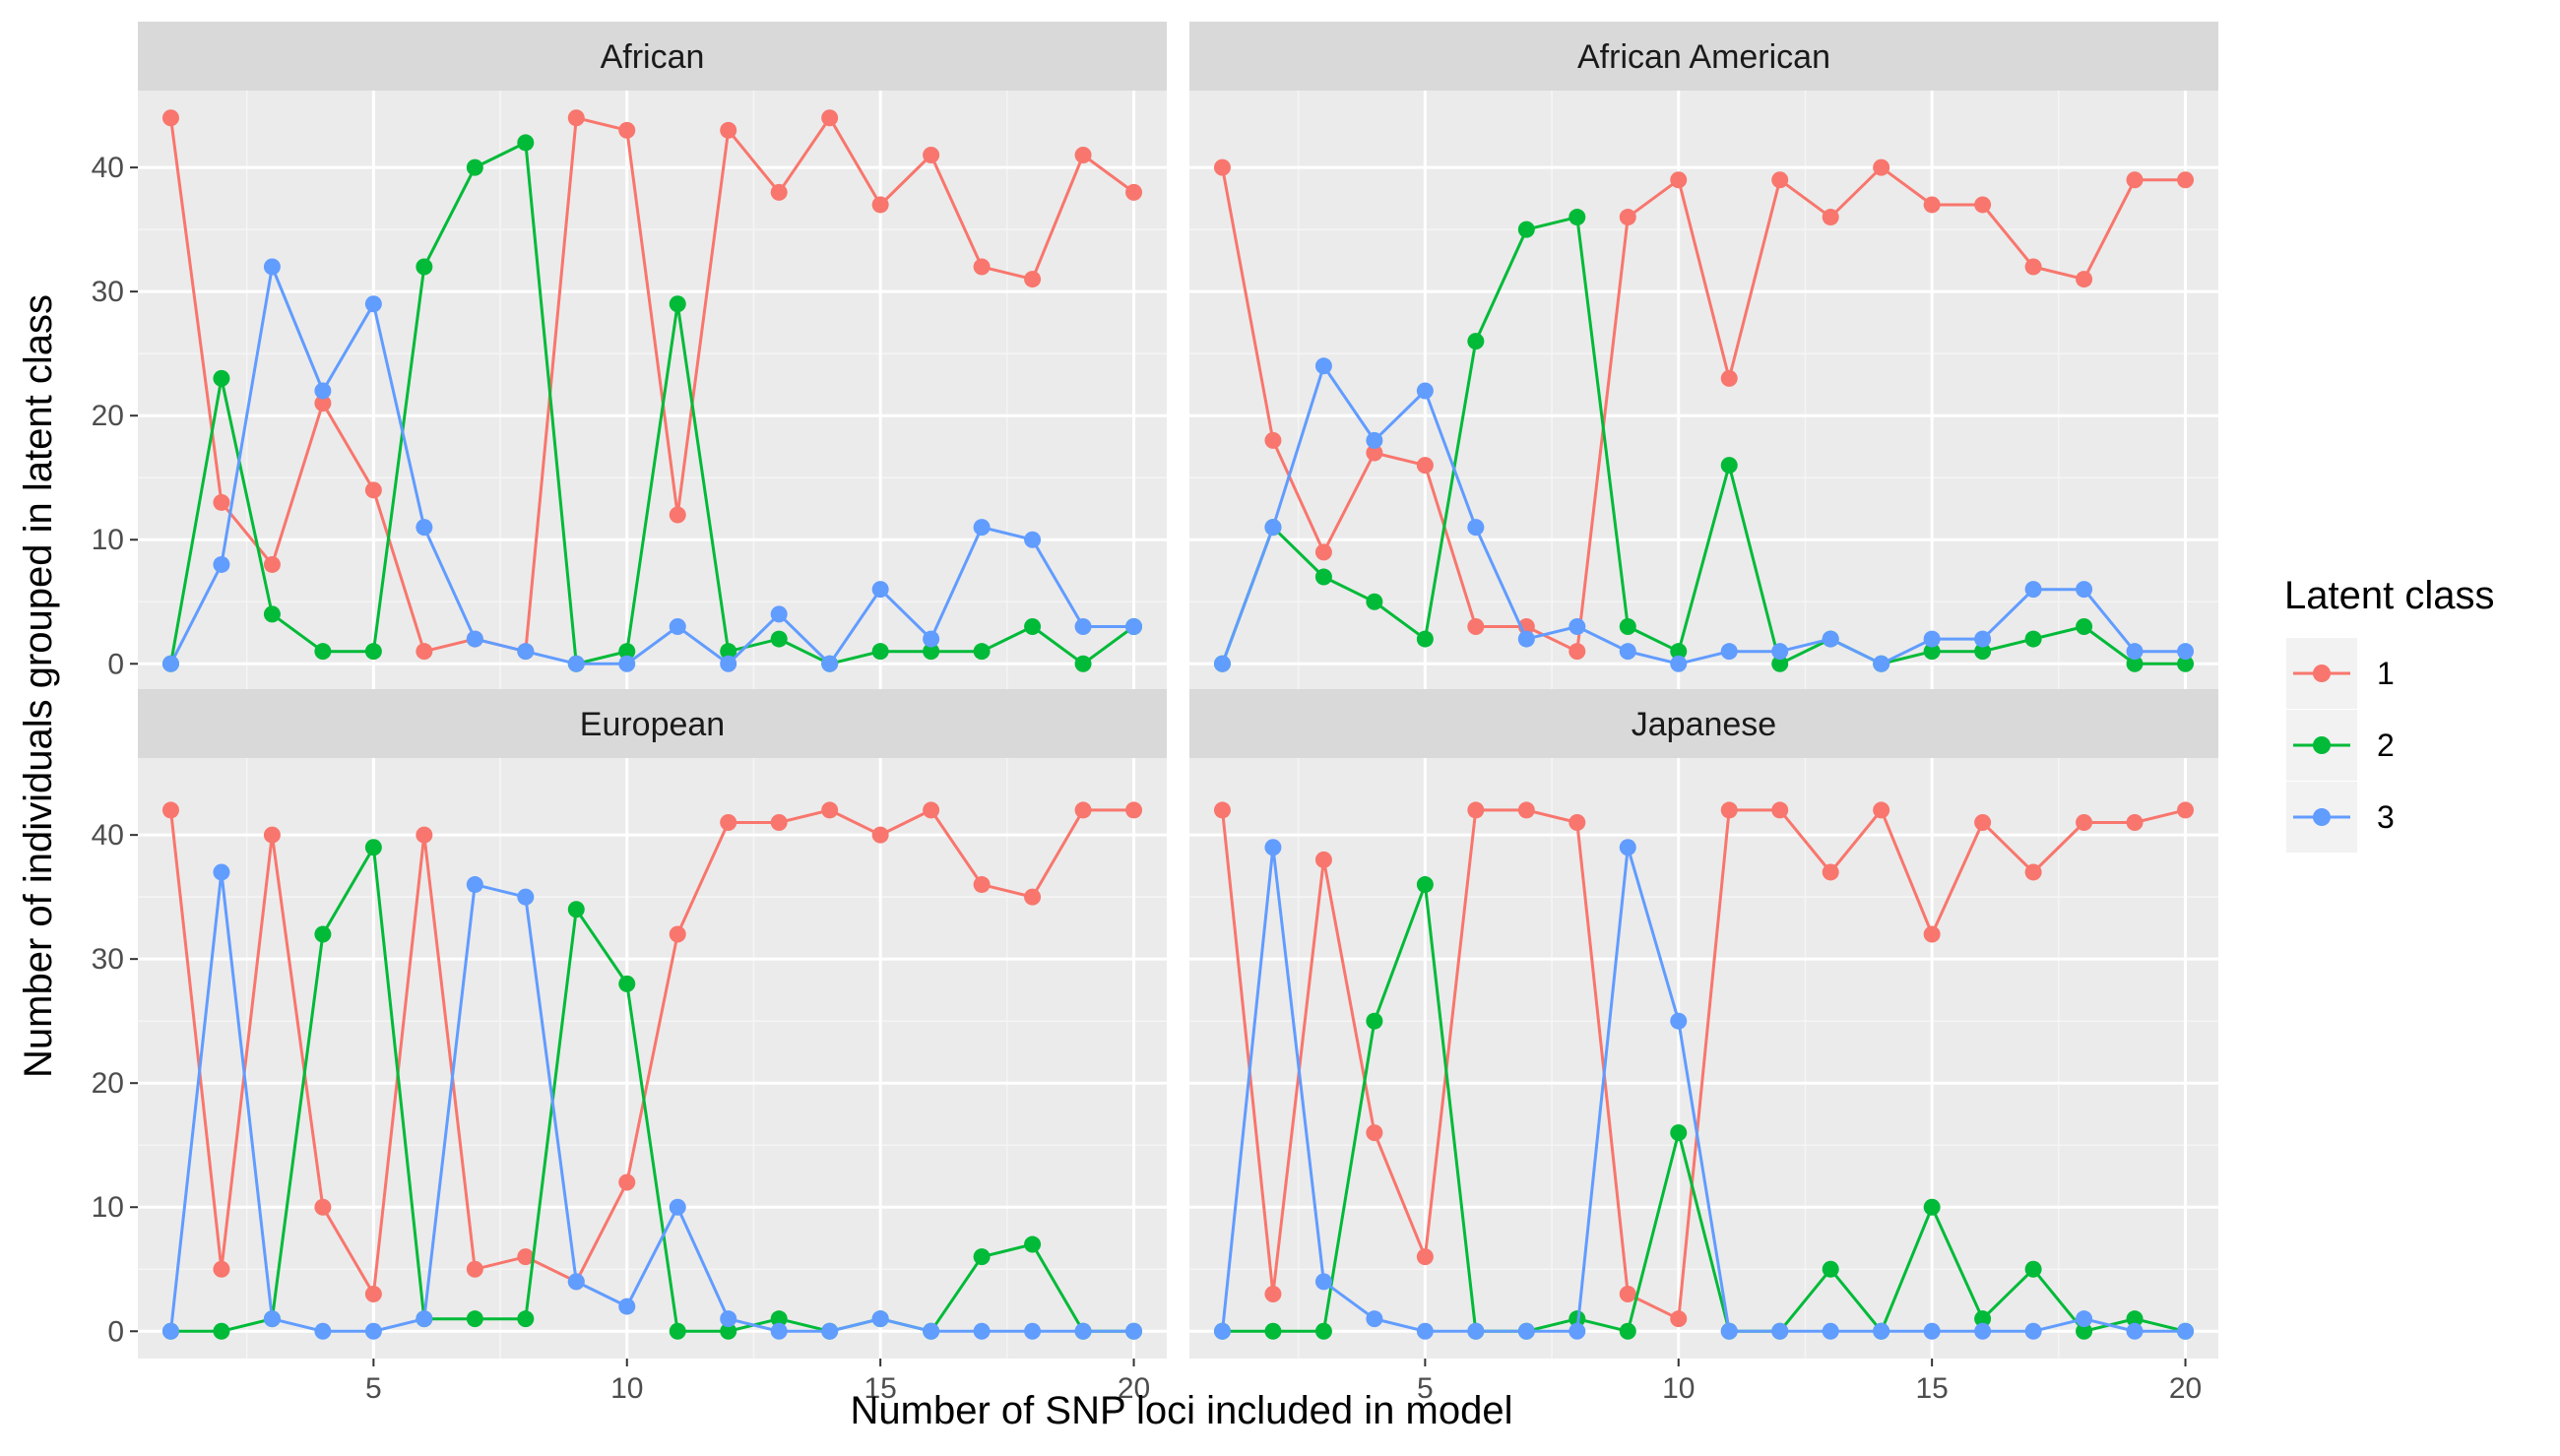 This screenshot has height=1456, width=2560. Describe the element at coordinates (1134, 1388) in the screenshot. I see `x-tick-label: 20` at that location.